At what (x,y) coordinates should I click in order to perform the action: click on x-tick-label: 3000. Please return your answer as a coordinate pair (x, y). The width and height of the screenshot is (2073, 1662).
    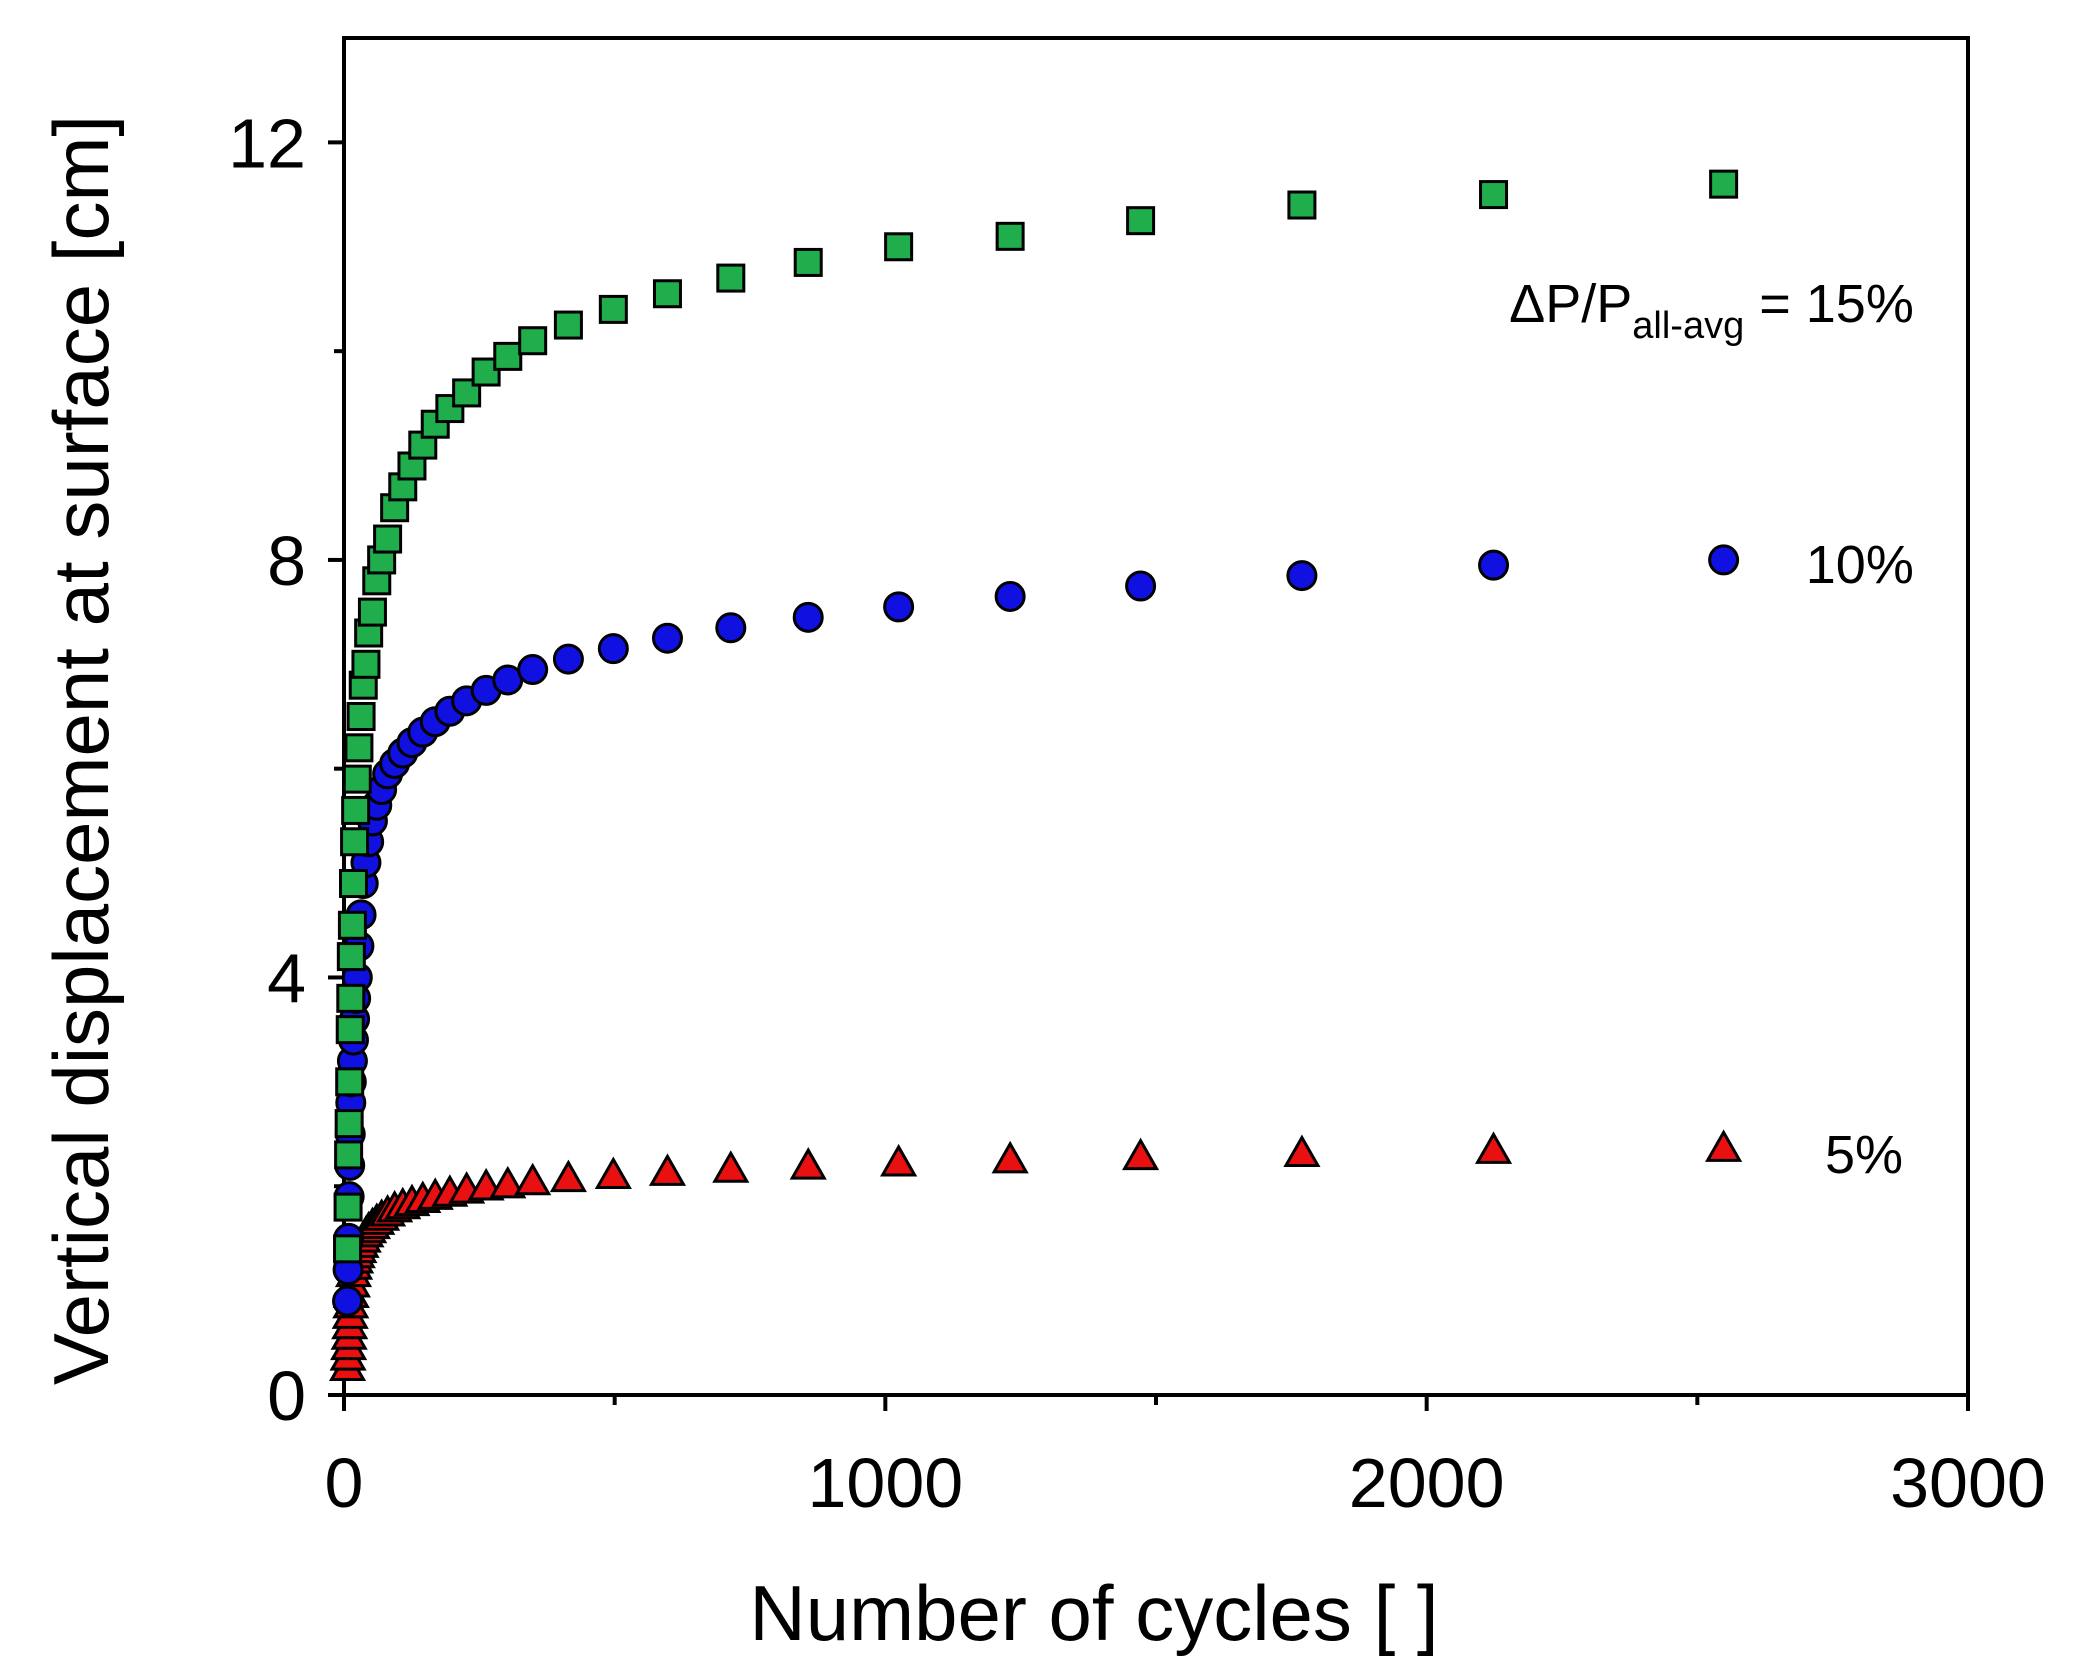
    Looking at the image, I should click on (1968, 1483).